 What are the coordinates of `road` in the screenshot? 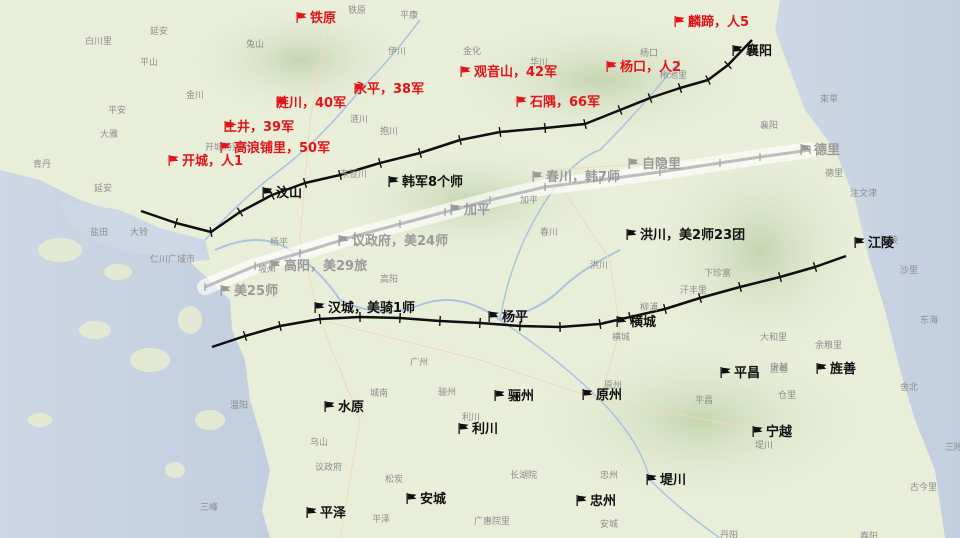 It's located at (540, 375).